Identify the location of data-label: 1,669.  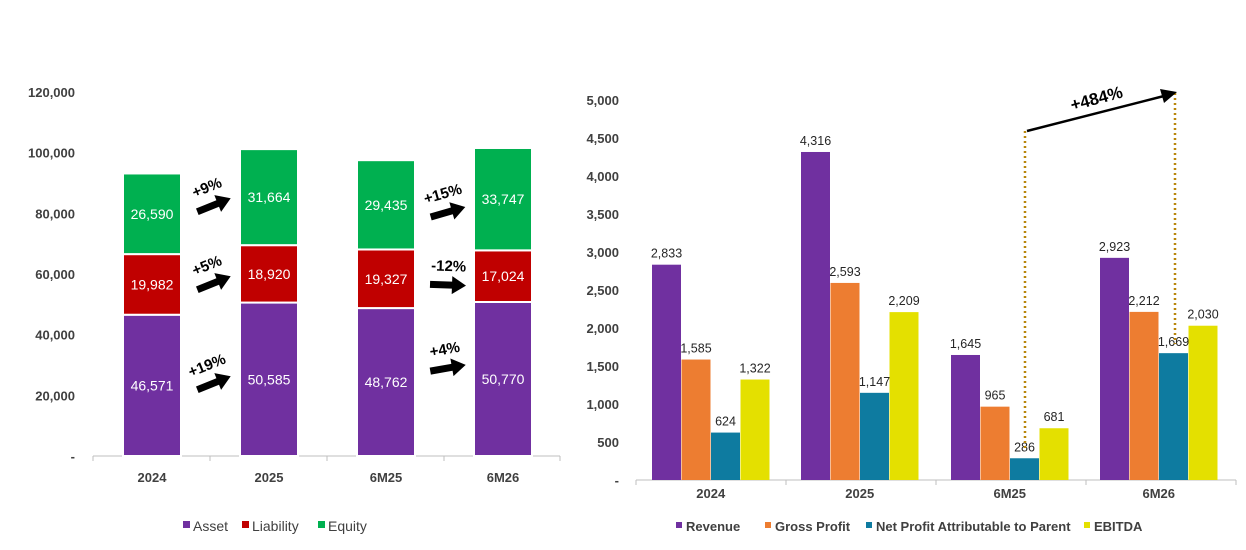
(1173, 342).